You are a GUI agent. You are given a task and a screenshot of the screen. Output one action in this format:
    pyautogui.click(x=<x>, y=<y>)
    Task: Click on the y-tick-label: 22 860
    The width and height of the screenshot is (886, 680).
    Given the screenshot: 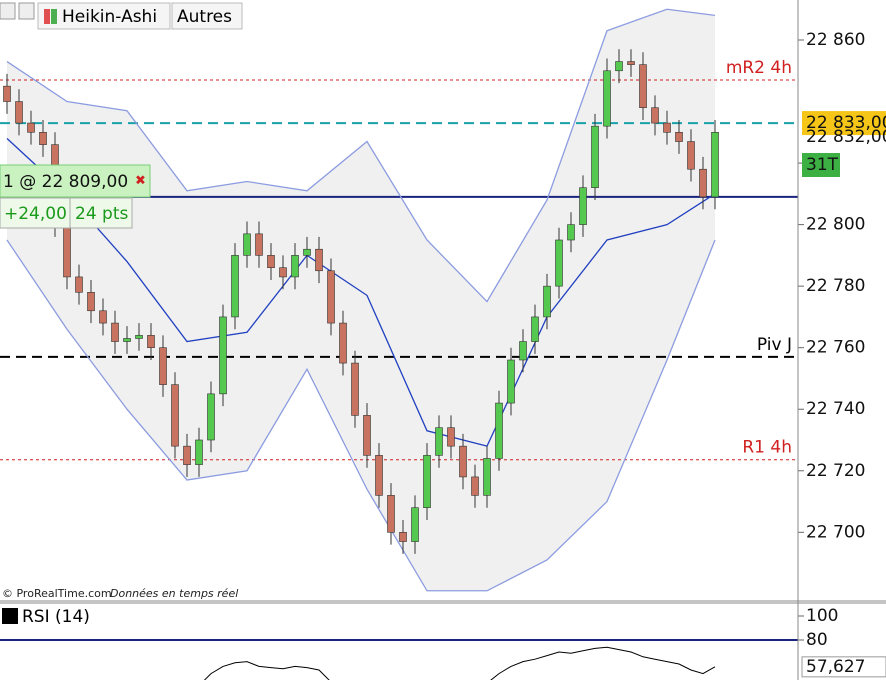 What is the action you would take?
    pyautogui.click(x=835, y=40)
    